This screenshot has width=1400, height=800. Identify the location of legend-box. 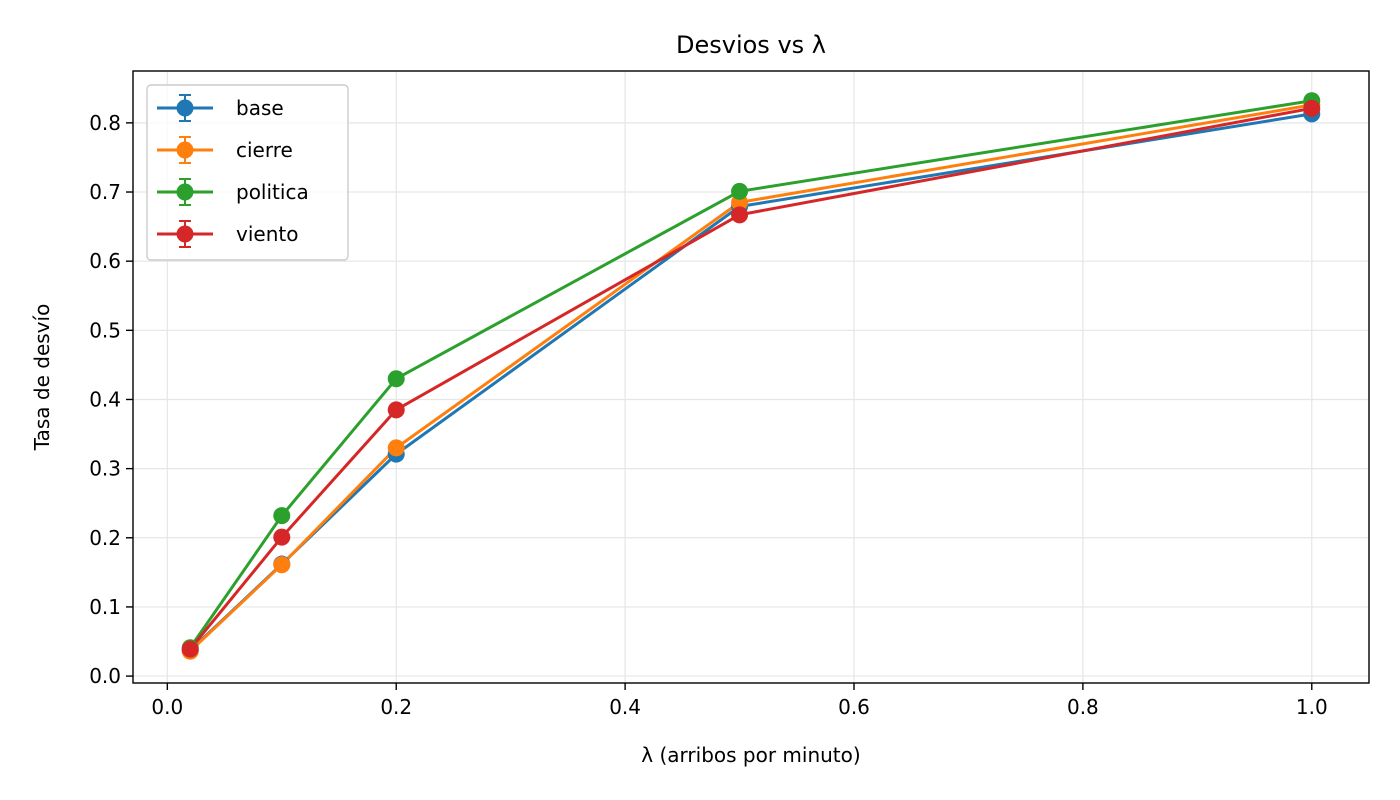
(247, 172).